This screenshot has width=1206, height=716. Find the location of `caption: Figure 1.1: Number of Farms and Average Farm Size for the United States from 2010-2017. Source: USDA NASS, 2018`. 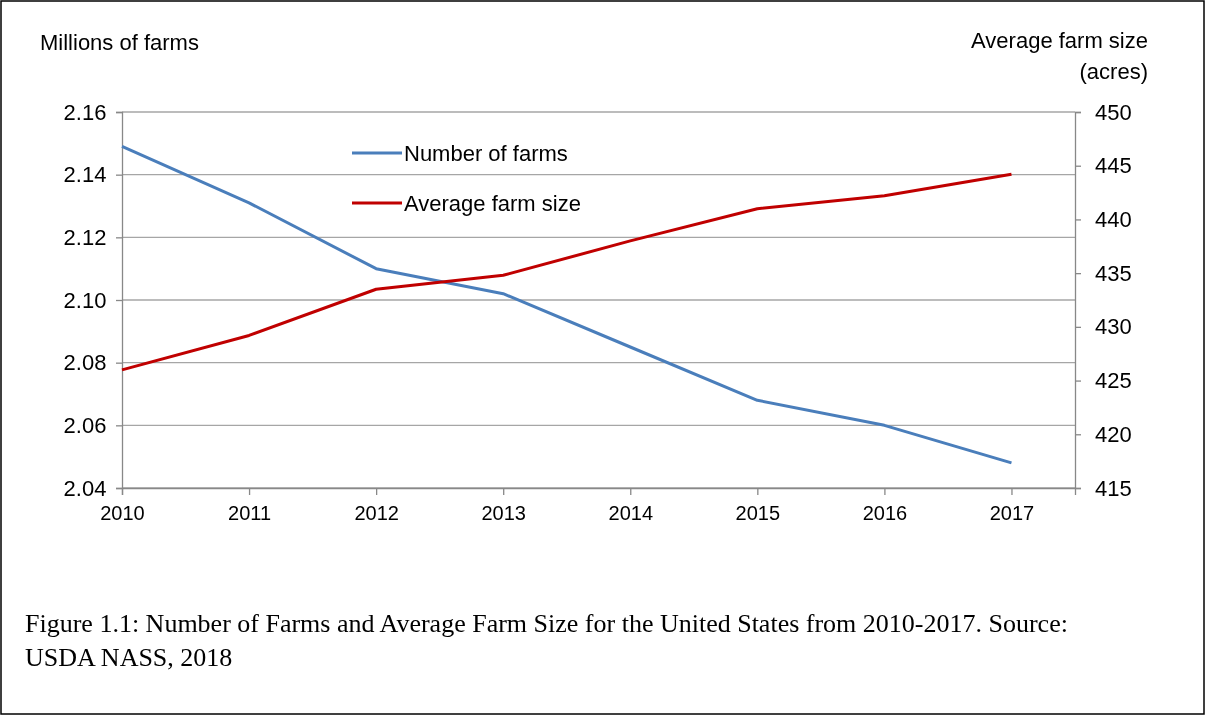

caption: Figure 1.1: Number of Farms and Average Farm Size for the United States from 2010-2017. Source: USDA NASS, 2018 is located at coordinates (546, 640).